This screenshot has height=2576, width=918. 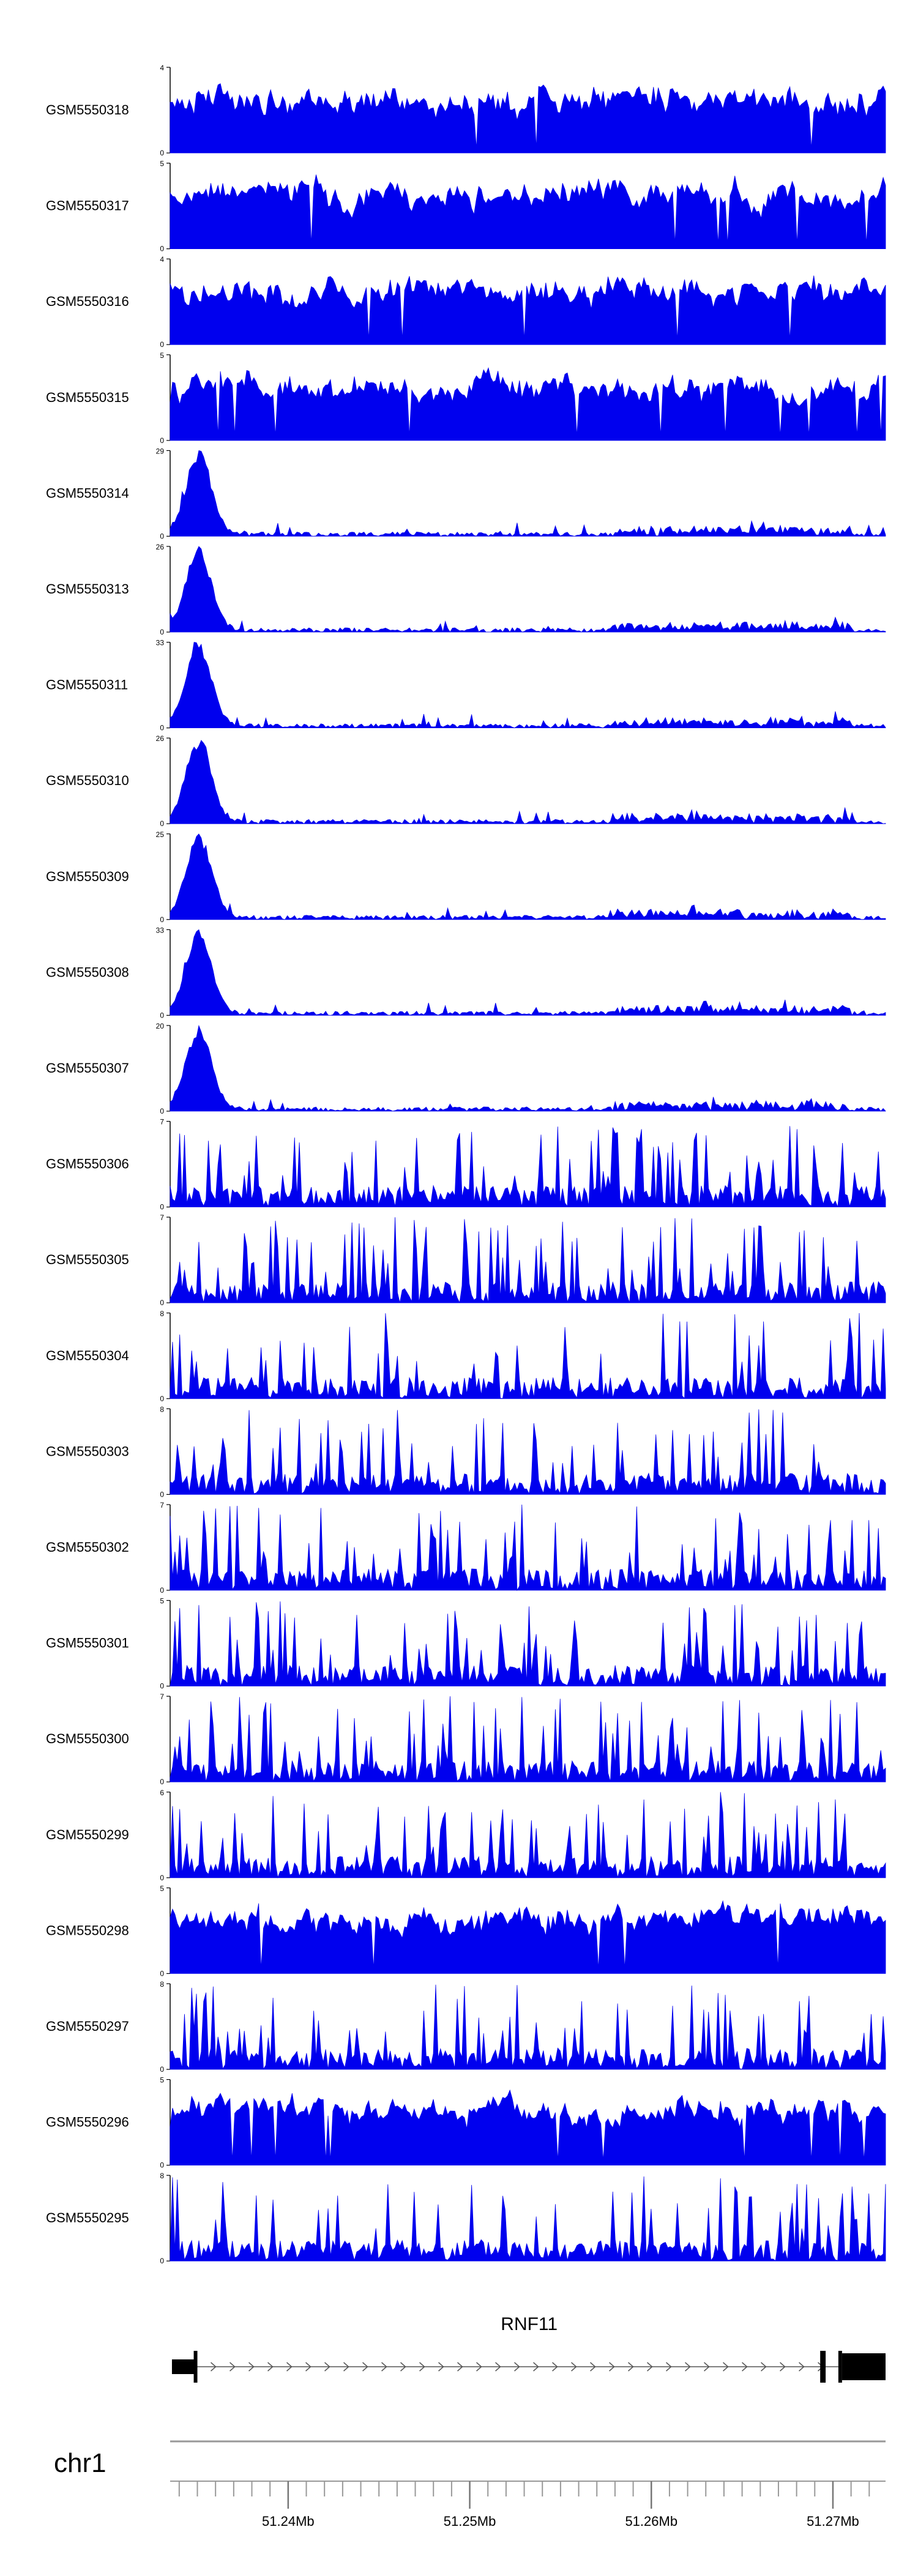 I want to click on track-GSM5550318: GSM5550318 4 0, so click(x=466, y=110).